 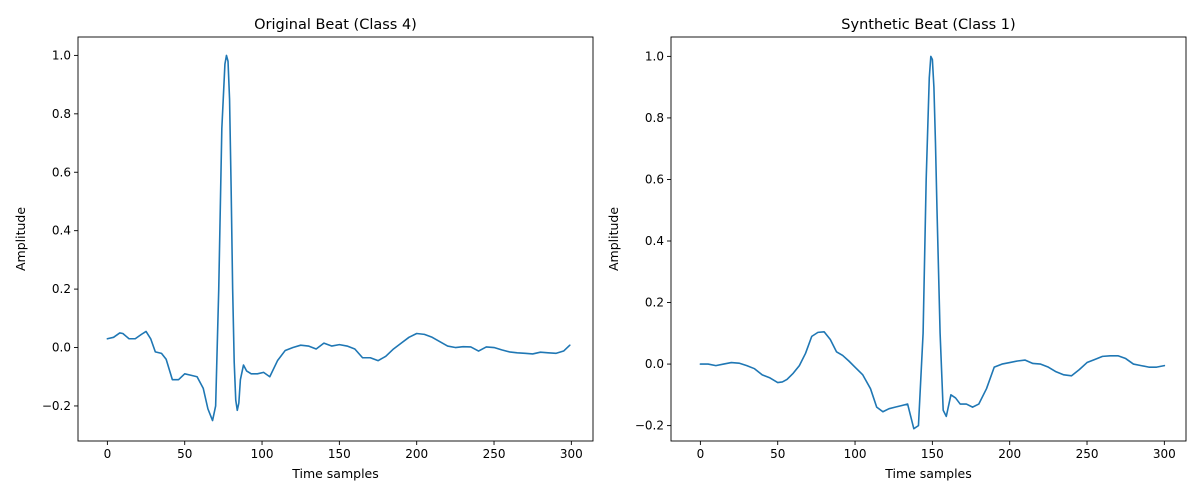 I want to click on chart-title: Synthetic Beat (Class 1), so click(x=928, y=25).